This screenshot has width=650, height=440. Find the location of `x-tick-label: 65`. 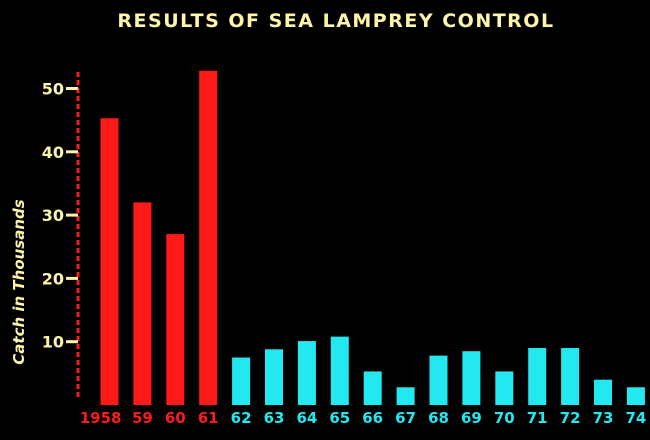

x-tick-label: 65 is located at coordinates (339, 418).